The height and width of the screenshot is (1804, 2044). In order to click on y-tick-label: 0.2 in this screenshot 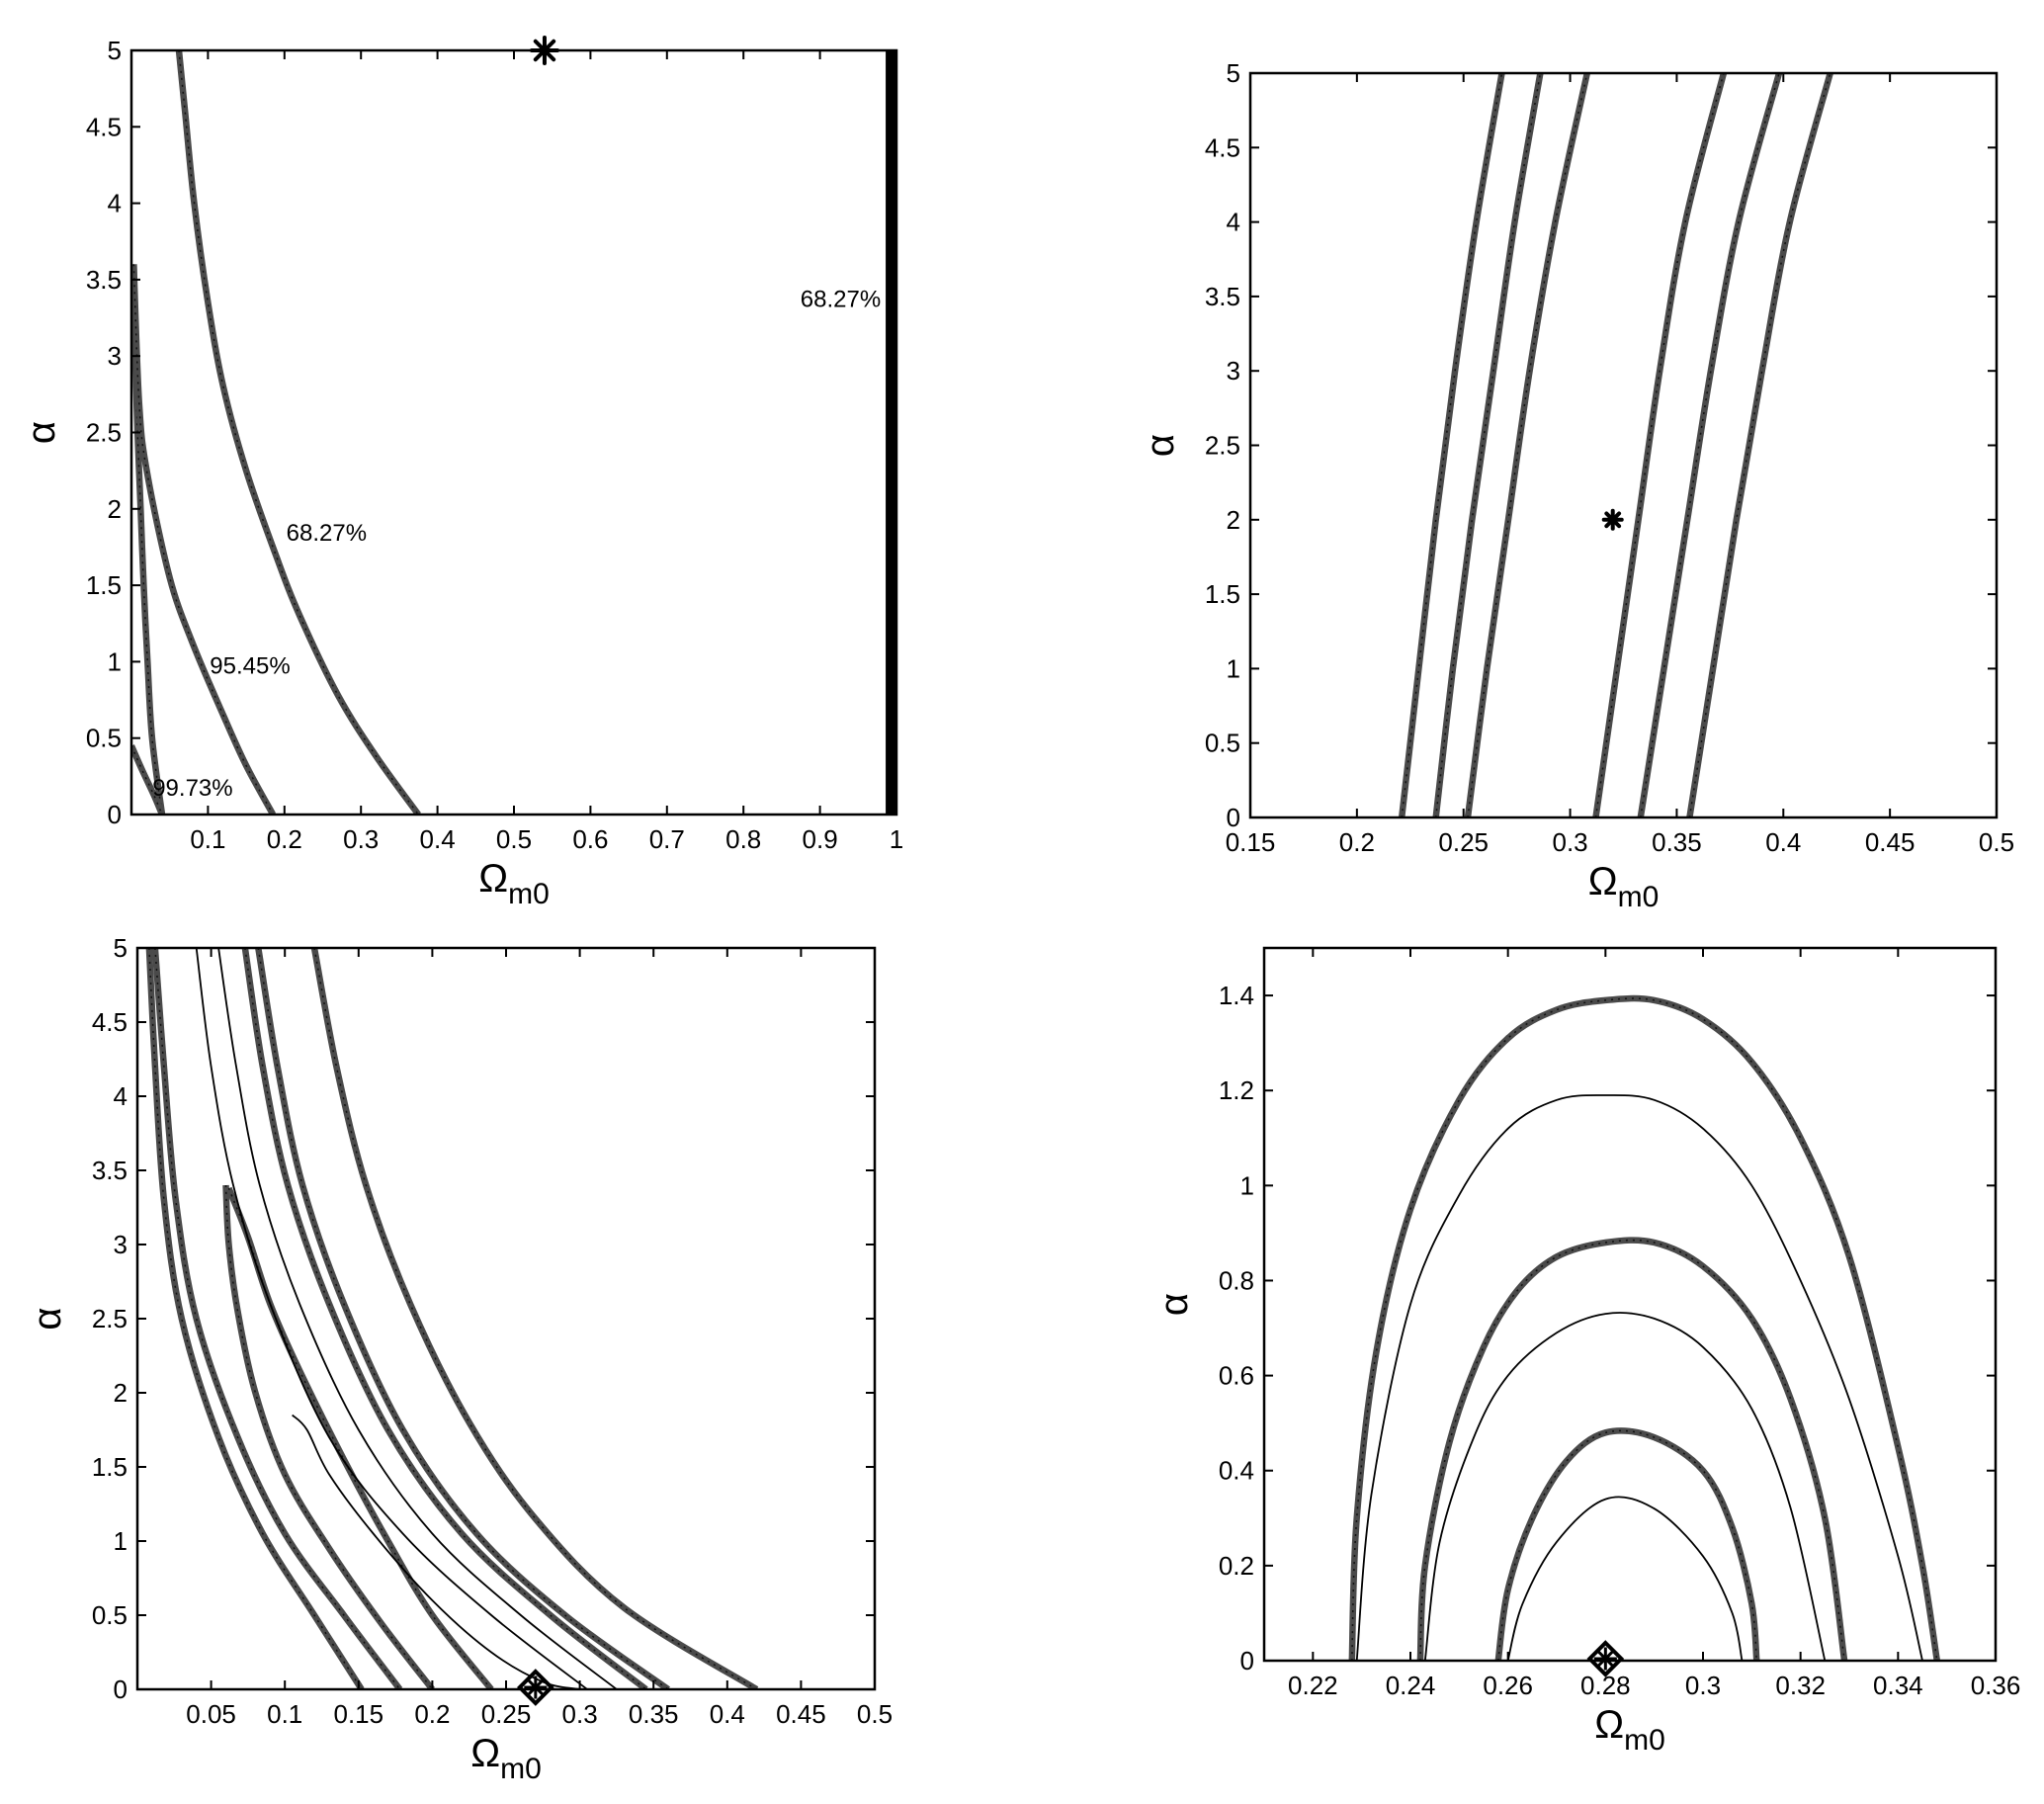, I will do `click(1237, 1566)`.